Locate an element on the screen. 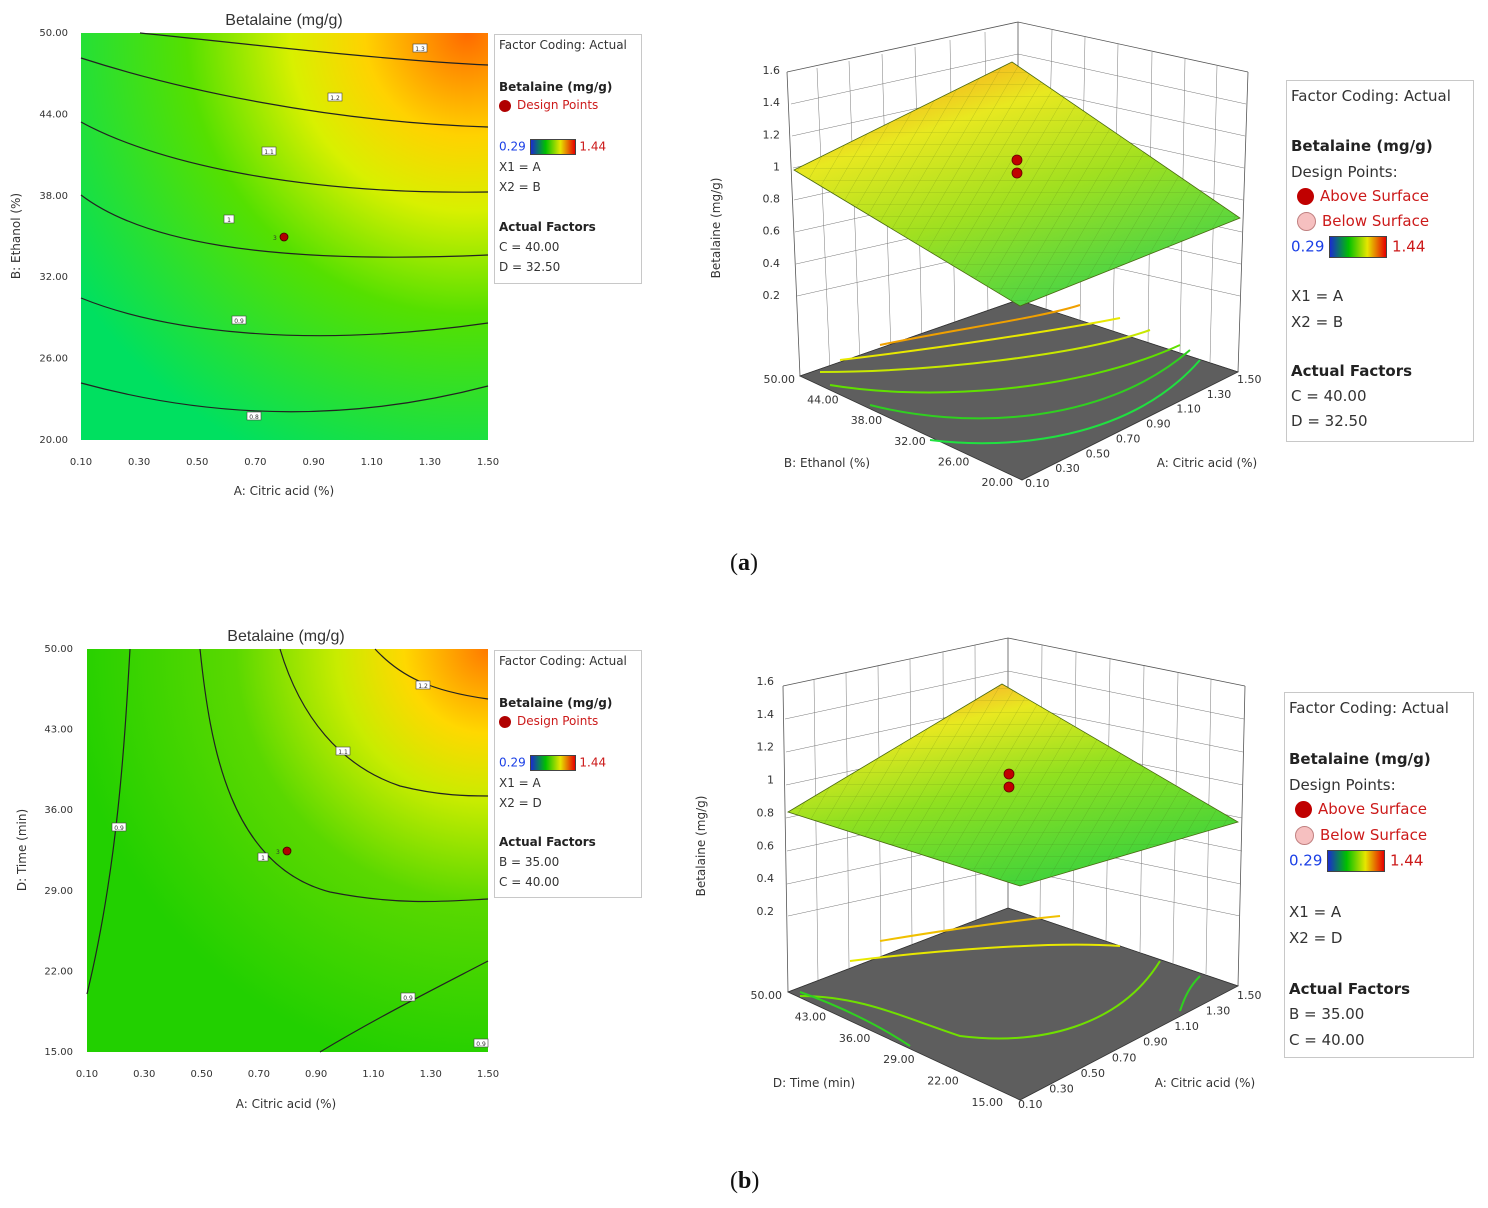 The height and width of the screenshot is (1208, 1488). below-surface-icon is located at coordinates (1306, 221).